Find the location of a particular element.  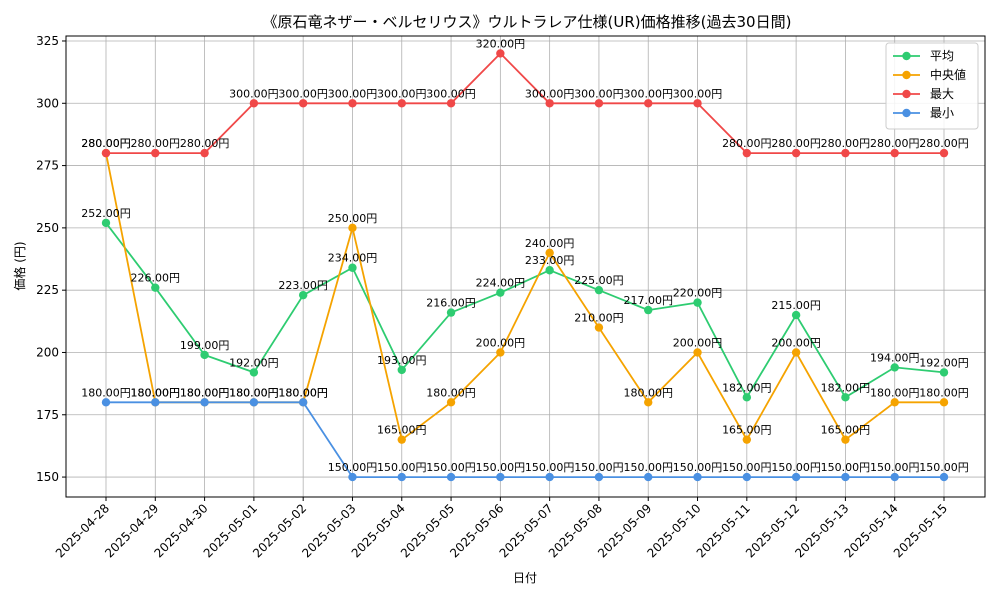

data-label: 320.00円 is located at coordinates (501, 43).